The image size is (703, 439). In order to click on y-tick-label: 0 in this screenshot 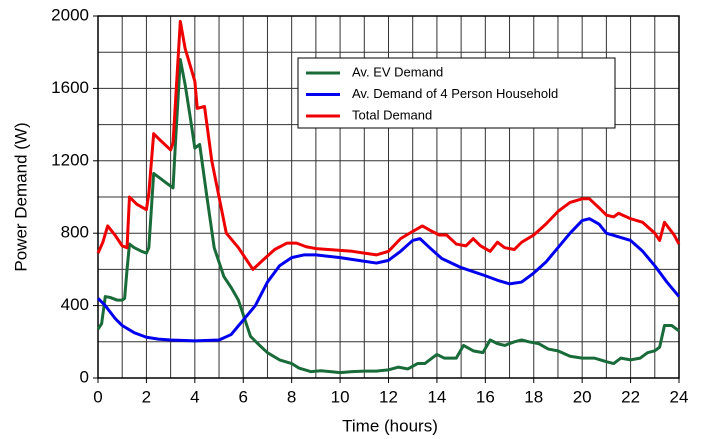, I will do `click(84, 376)`.